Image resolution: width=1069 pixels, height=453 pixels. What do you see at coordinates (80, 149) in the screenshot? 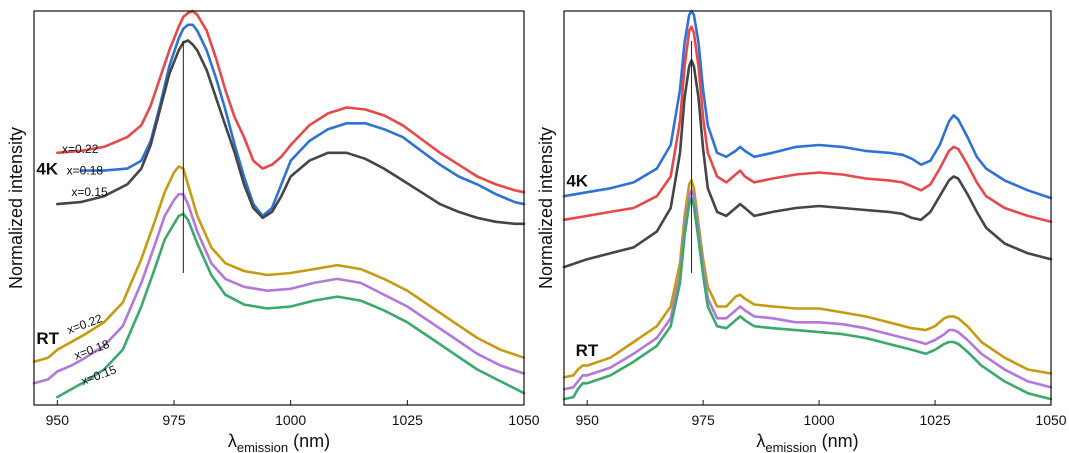
I see `composition-label: x=0.22` at bounding box center [80, 149].